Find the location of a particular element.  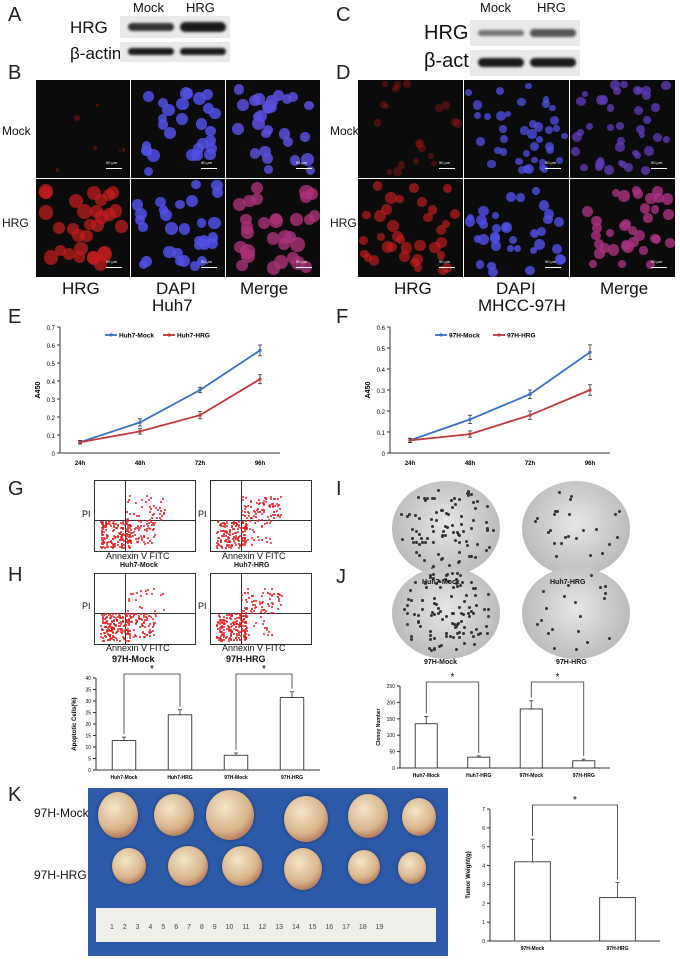

flow-g-left-caption: Huh7-Mock is located at coordinates (139, 565).